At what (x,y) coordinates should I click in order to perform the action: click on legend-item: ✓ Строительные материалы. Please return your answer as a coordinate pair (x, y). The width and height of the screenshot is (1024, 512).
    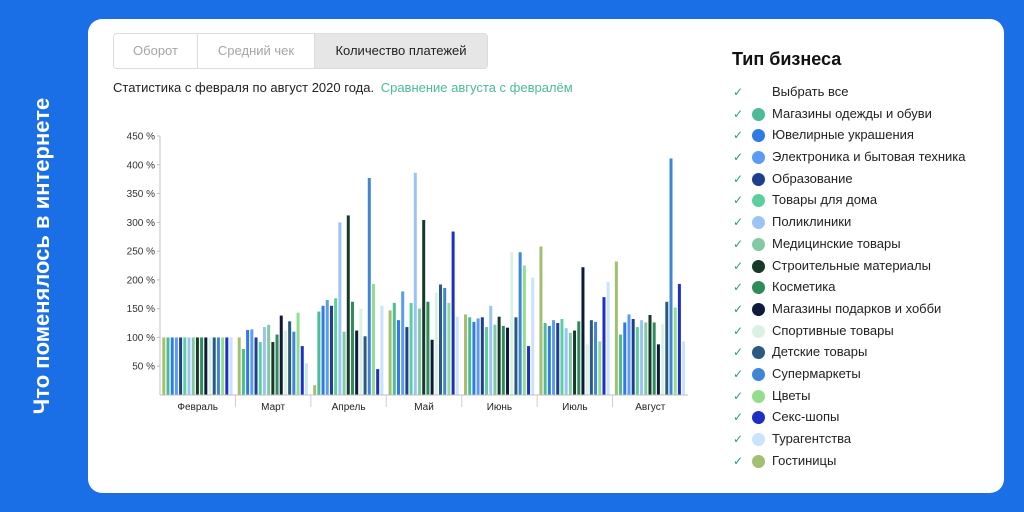
    Looking at the image, I should click on (862, 268).